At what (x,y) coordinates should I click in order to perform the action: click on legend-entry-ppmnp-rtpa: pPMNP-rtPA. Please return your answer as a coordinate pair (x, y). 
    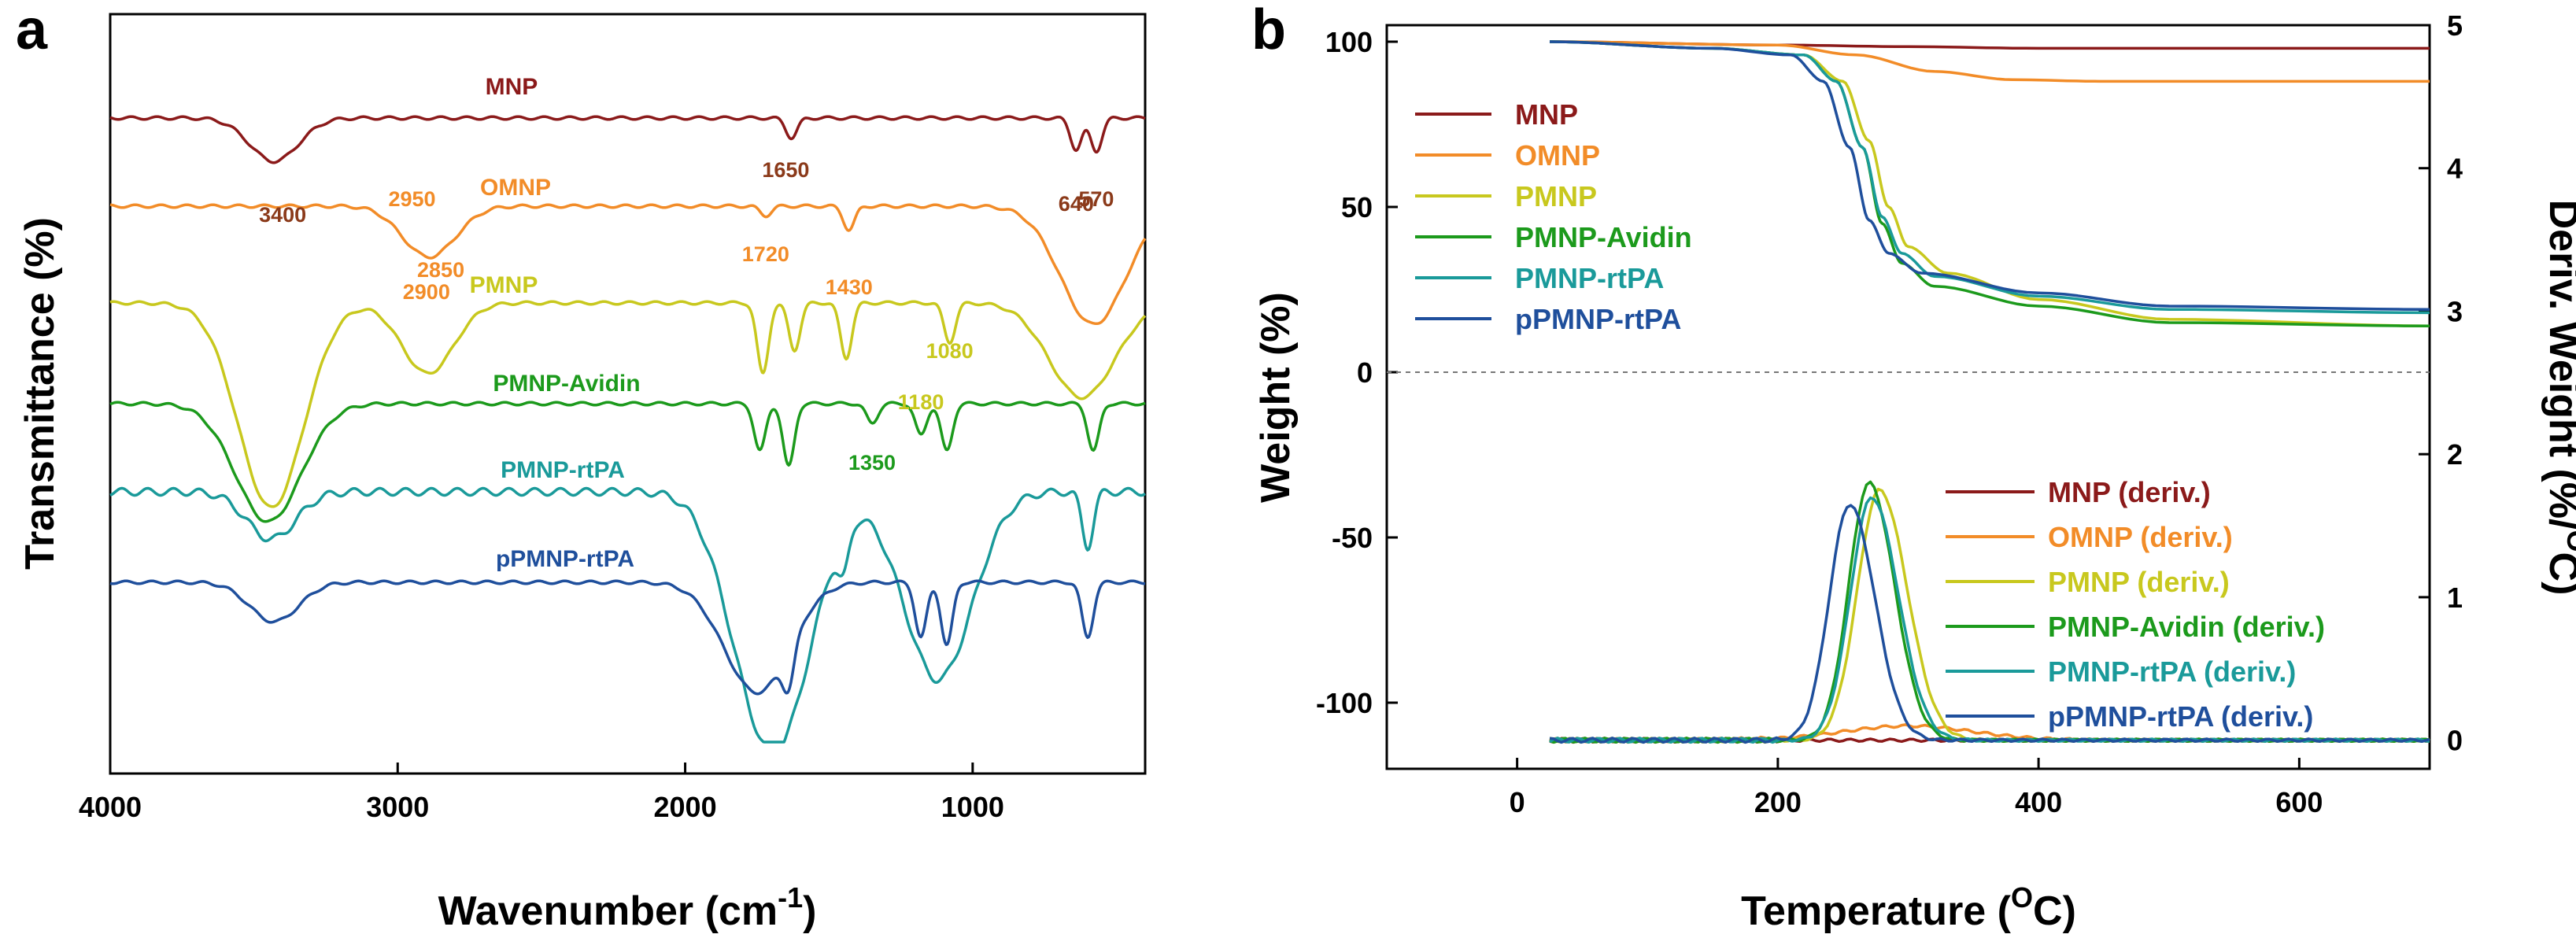
    Looking at the image, I should click on (1598, 319).